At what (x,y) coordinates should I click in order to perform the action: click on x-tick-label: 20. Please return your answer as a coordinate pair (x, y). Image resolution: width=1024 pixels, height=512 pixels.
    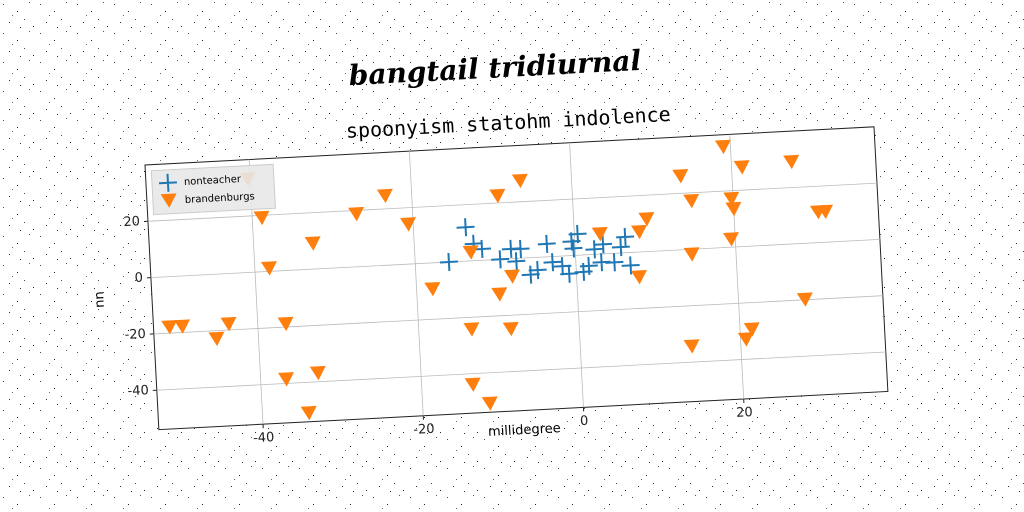
    Looking at the image, I should click on (744, 413).